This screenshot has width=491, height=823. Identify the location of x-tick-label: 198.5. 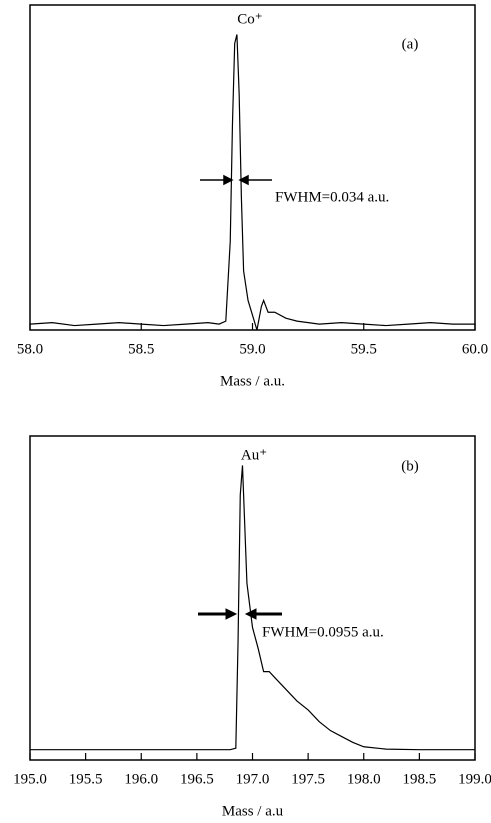
(420, 779).